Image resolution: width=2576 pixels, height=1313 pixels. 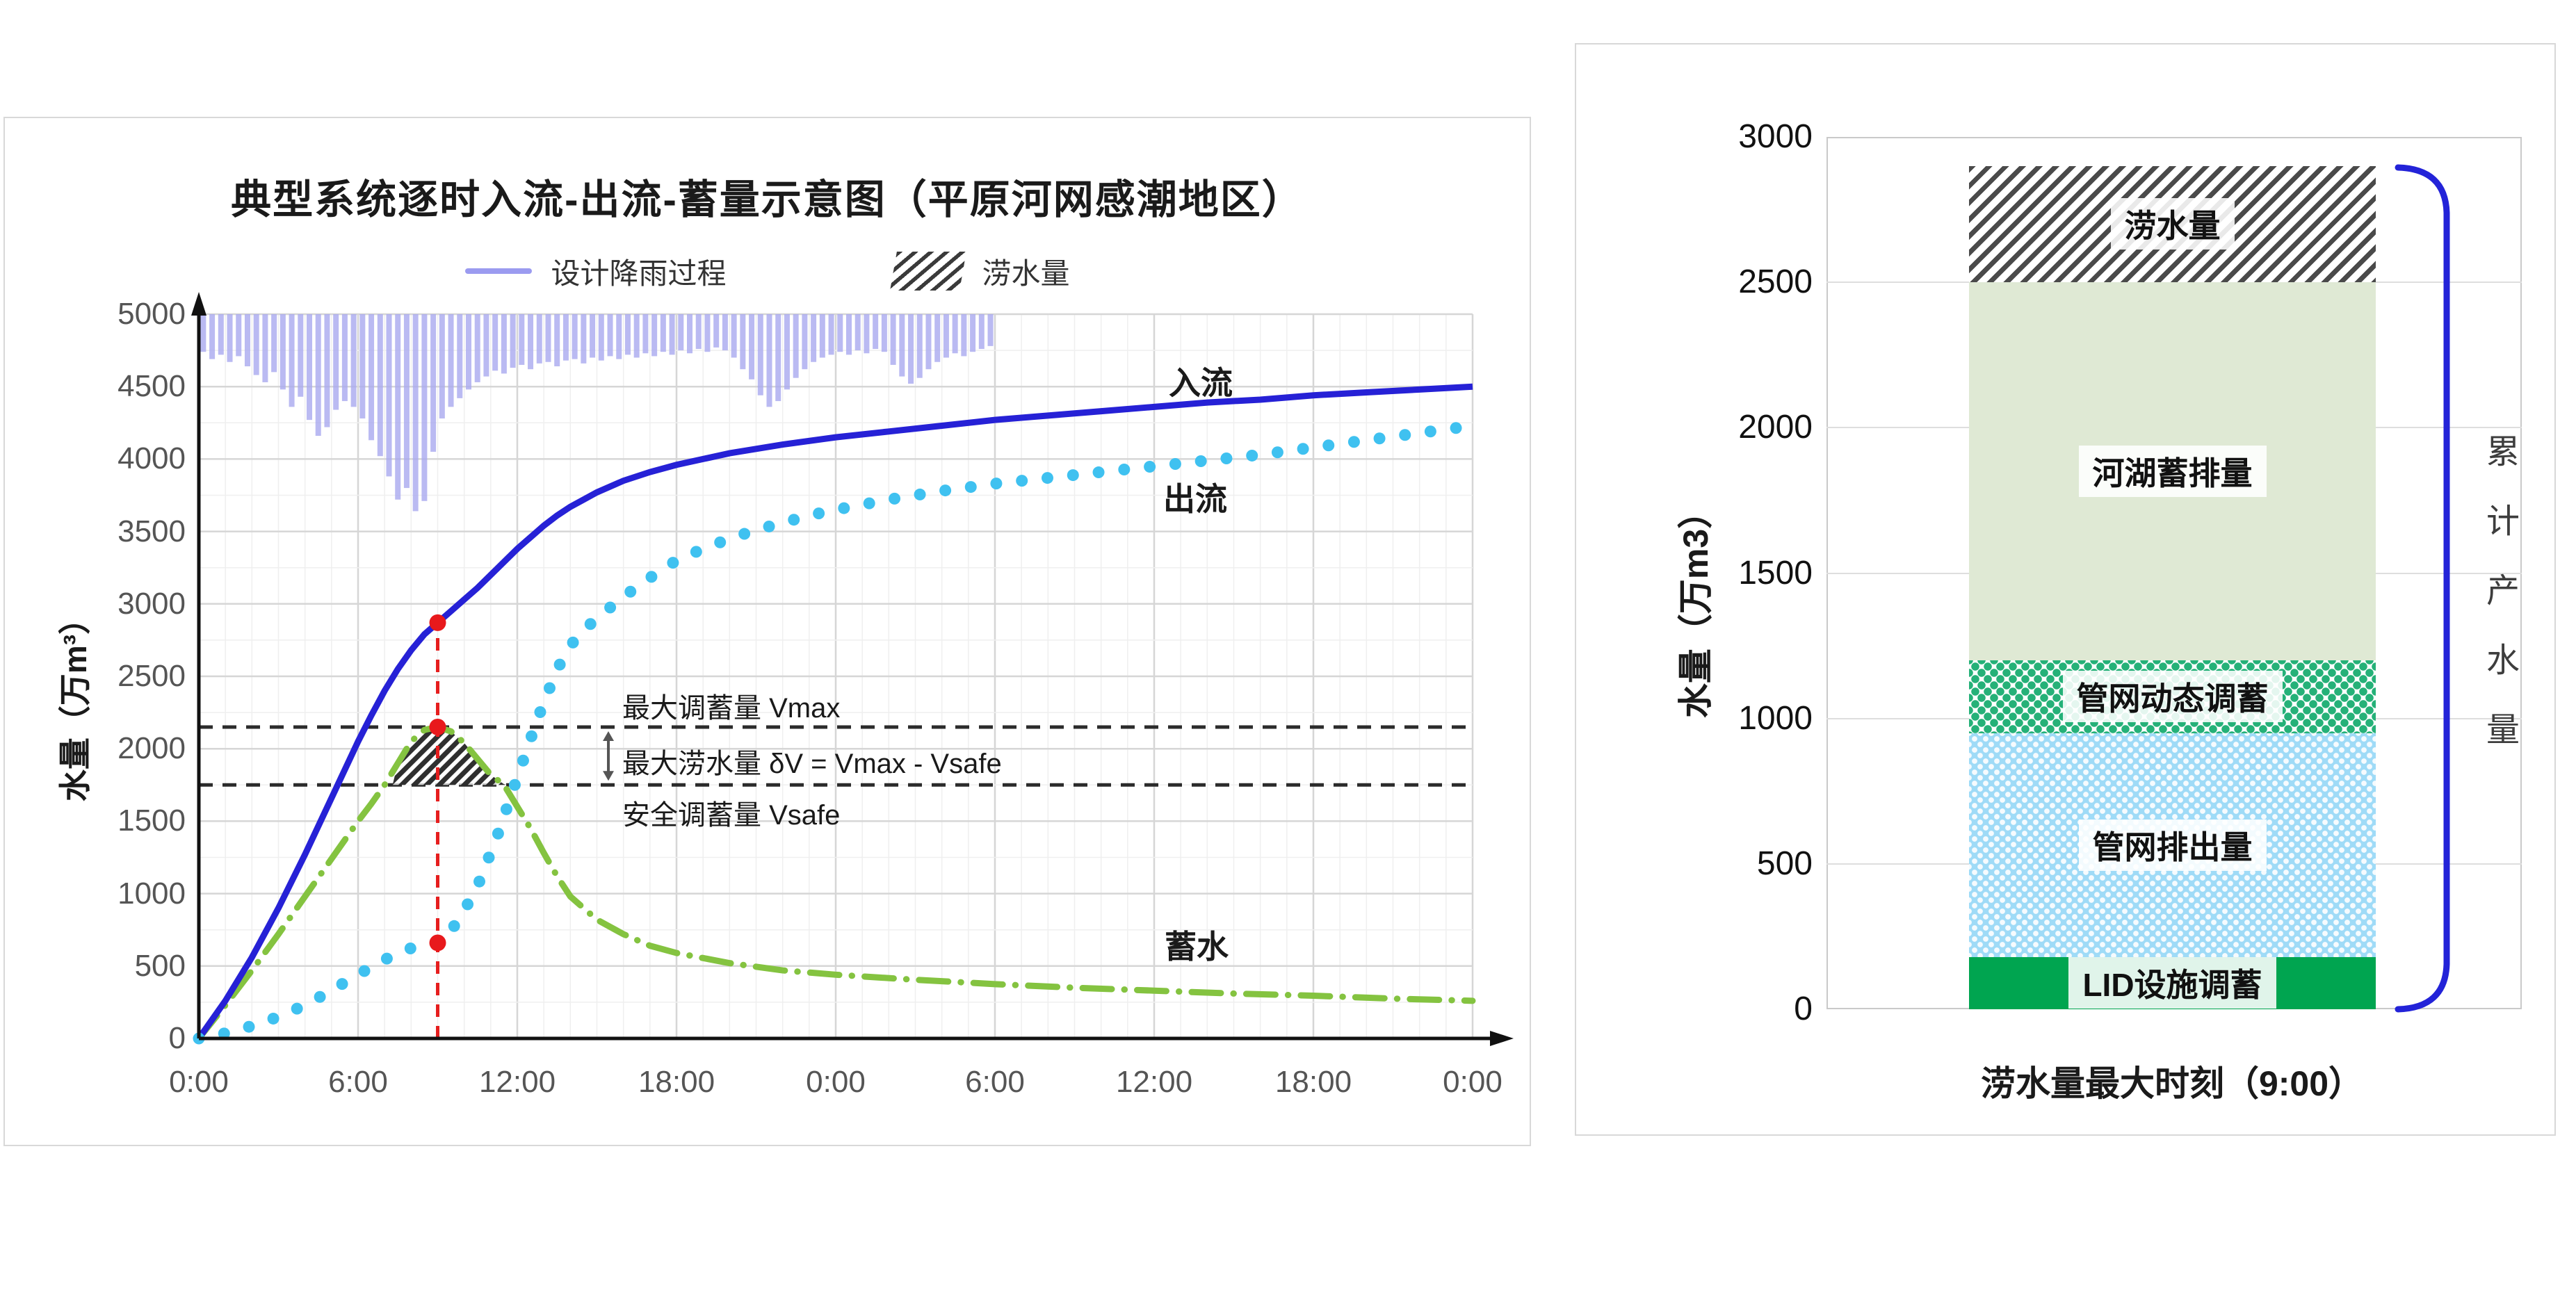 What do you see at coordinates (731, 816) in the screenshot?
I see `vsafe-annotation: 安全调蓄量 Vsafe` at bounding box center [731, 816].